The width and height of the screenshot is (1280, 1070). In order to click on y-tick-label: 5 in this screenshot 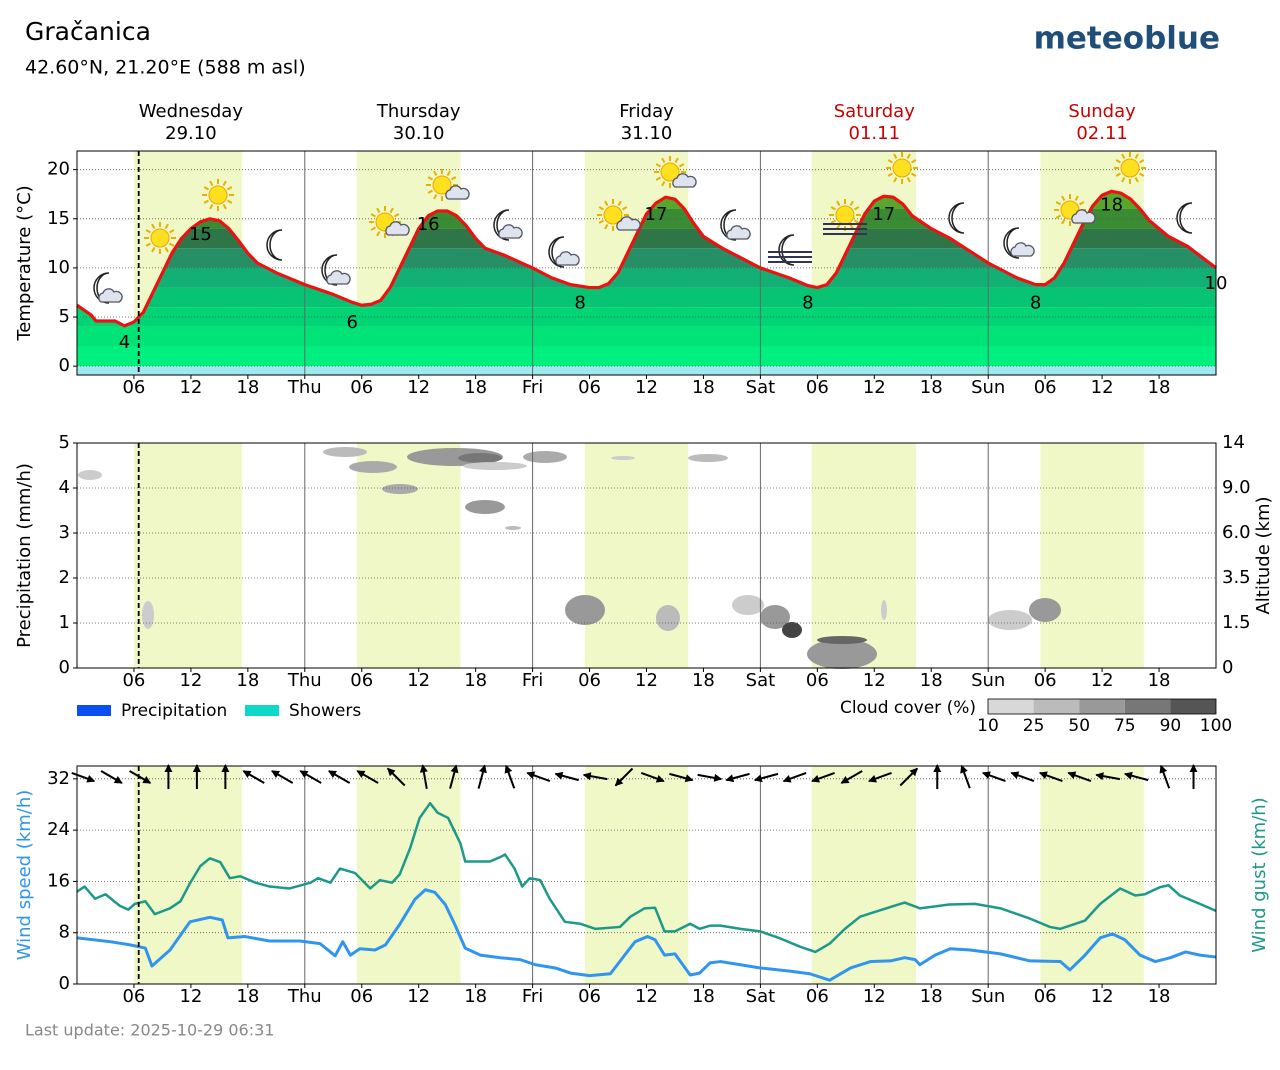, I will do `click(64, 442)`.